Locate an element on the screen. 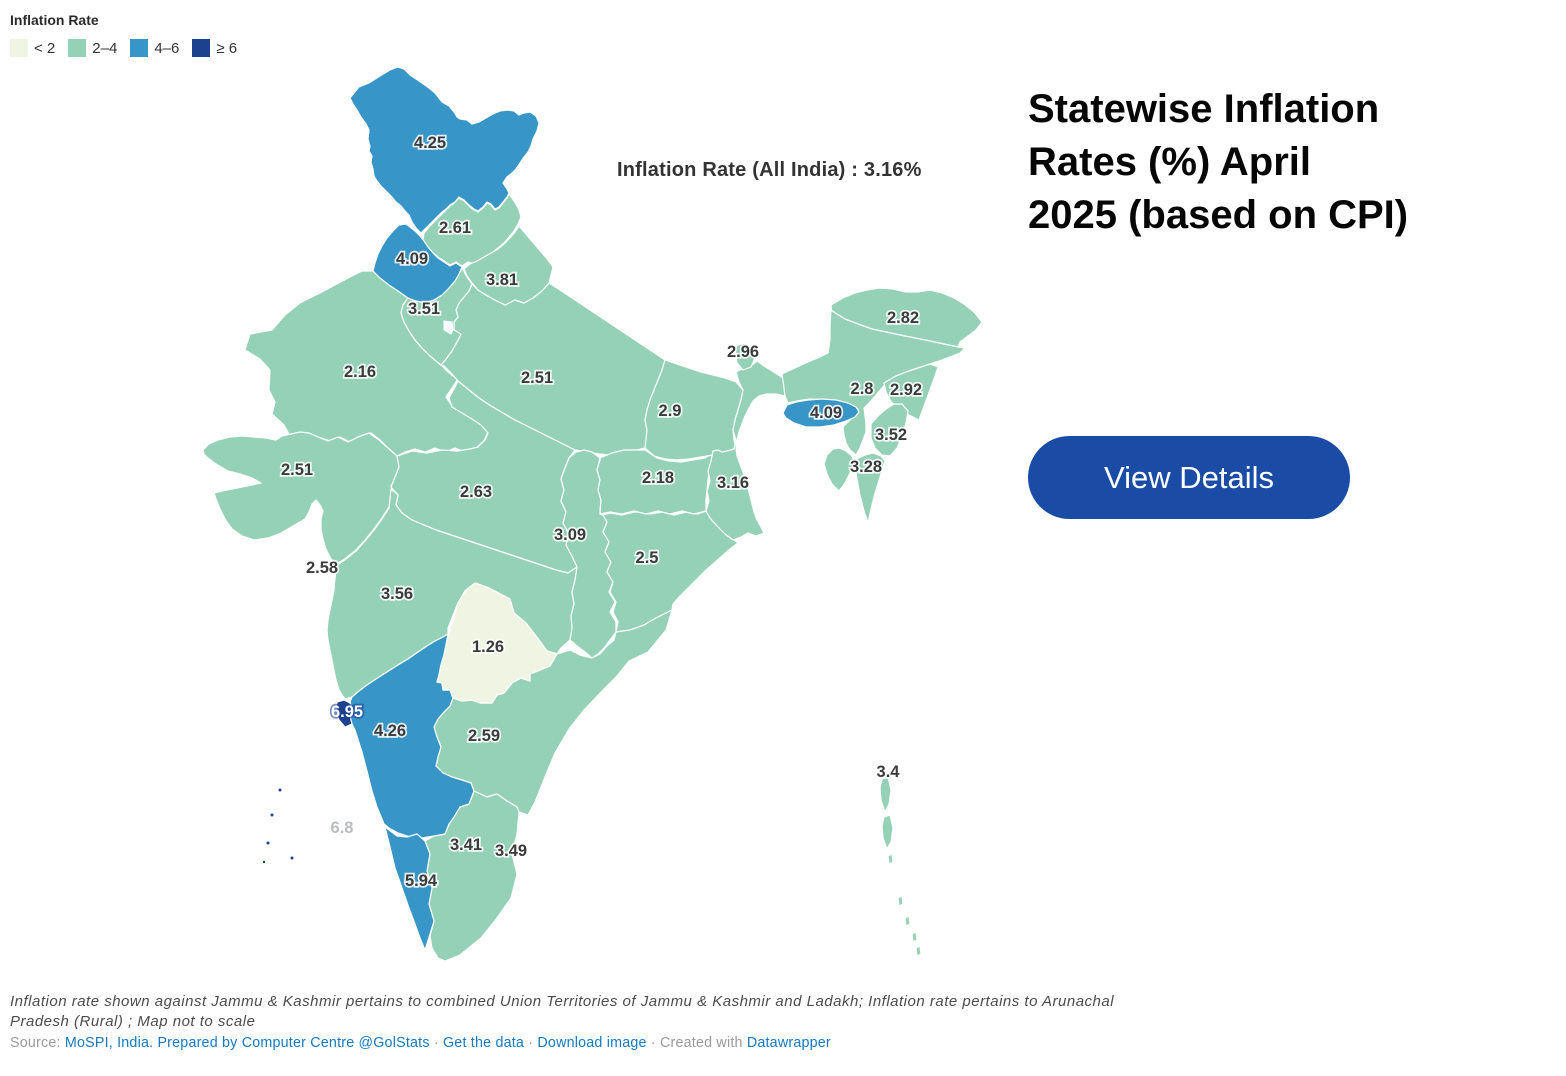 This screenshot has width=1566, height=1076. svg-text: 5.94 is located at coordinates (421, 881).